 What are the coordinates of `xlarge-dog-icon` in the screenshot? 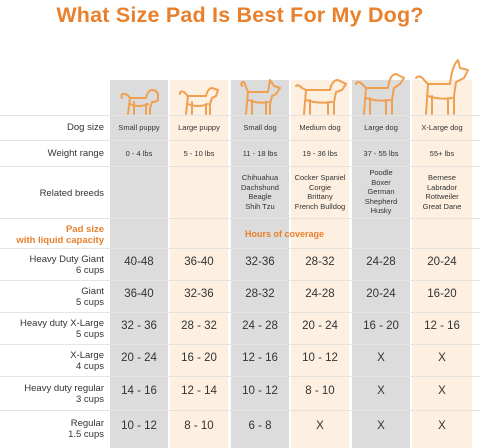 It's located at (443, 86).